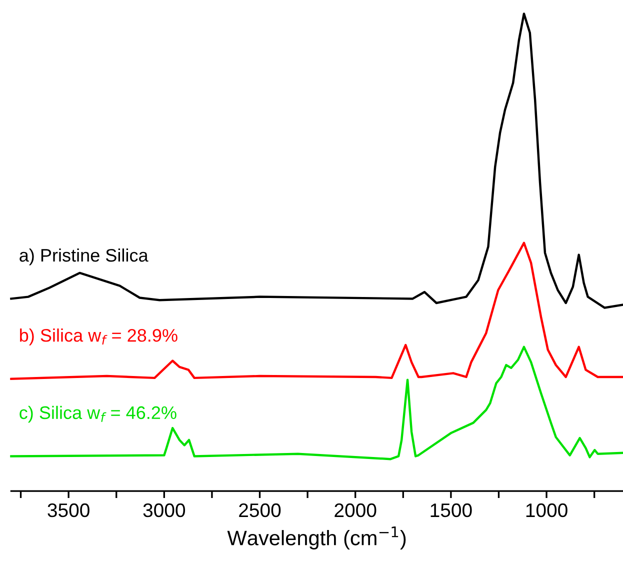  Describe the element at coordinates (98, 414) in the screenshot. I see `series-label: c) Silica w$_{f}$ = 46.2%` at that location.